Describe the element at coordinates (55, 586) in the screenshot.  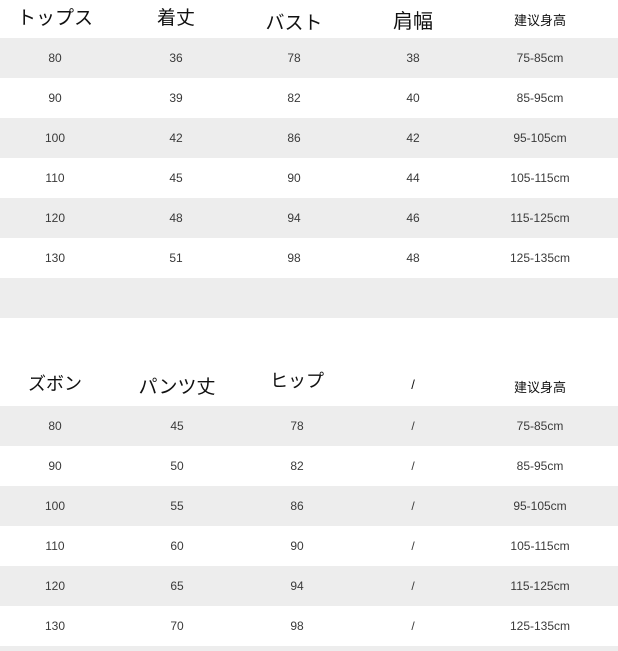
I see `bottoms-cell: 120` at that location.